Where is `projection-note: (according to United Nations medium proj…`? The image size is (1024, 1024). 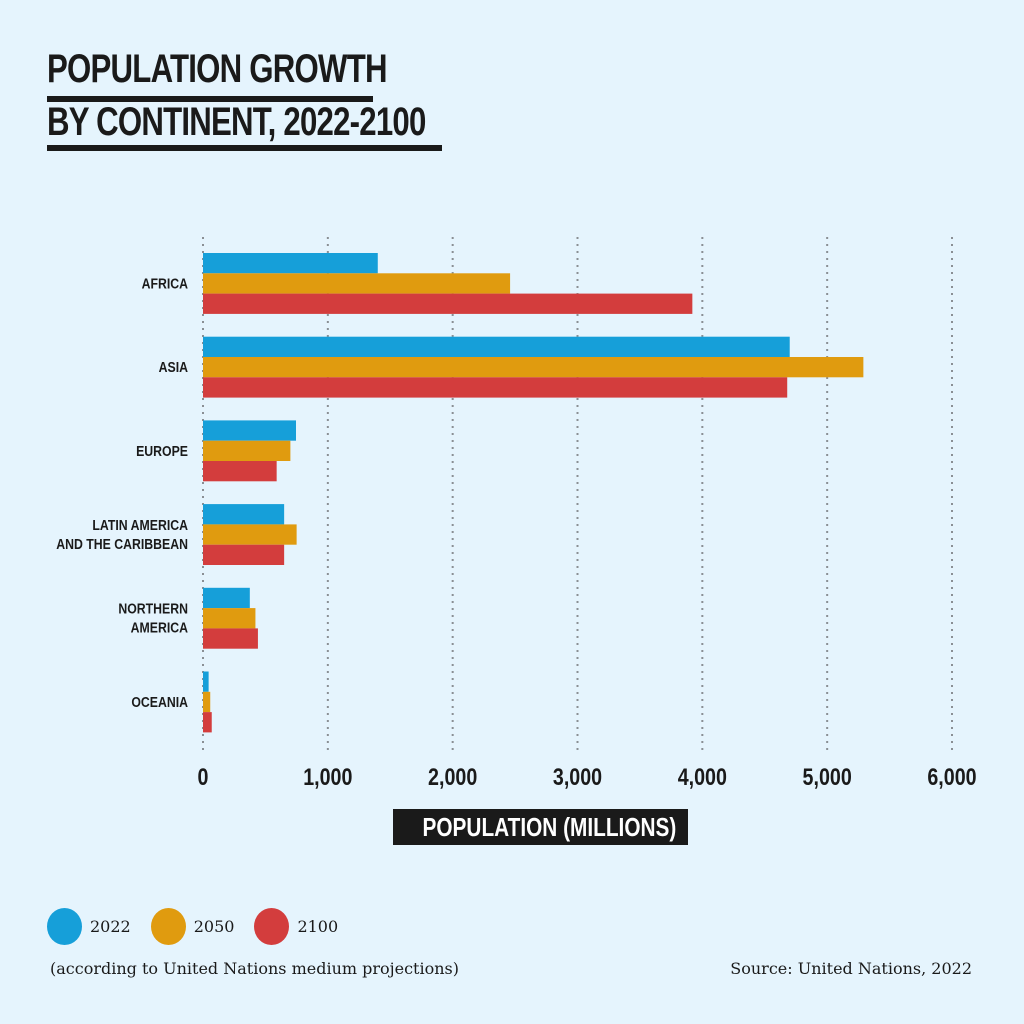 projection-note: (according to United Nations medium proj… is located at coordinates (254, 968).